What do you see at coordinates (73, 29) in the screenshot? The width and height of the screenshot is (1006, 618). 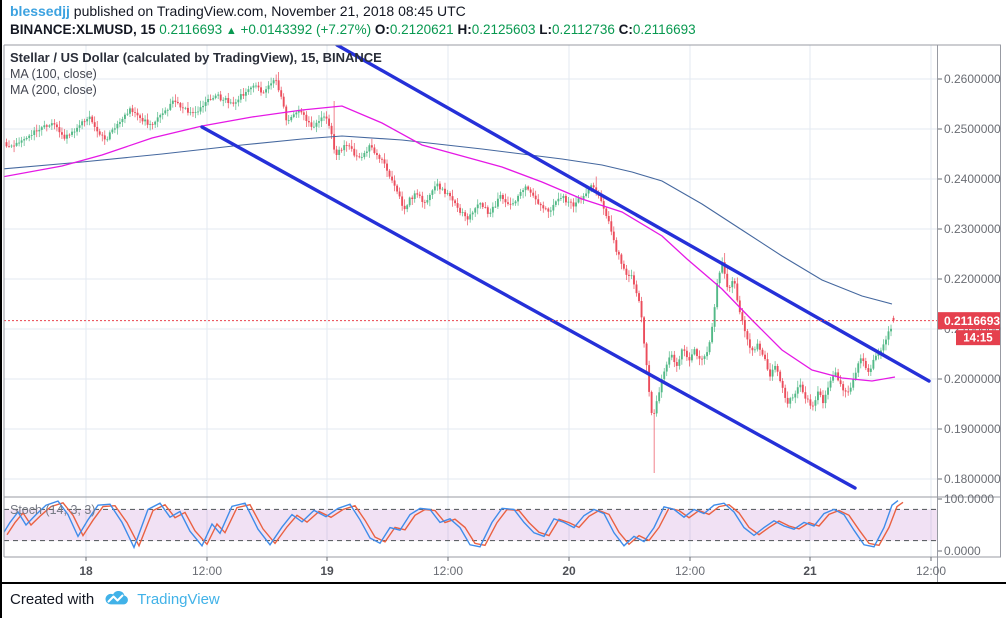 I see `symbol-label: BINANCE:XLMUSD,` at bounding box center [73, 29].